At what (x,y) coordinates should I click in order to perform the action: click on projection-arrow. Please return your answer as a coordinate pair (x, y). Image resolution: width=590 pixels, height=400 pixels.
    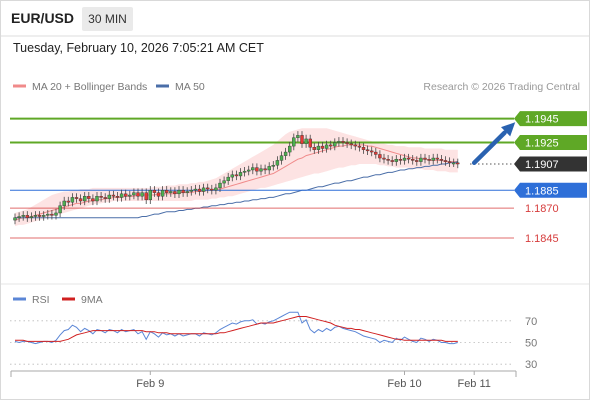
    Looking at the image, I should click on (493, 144).